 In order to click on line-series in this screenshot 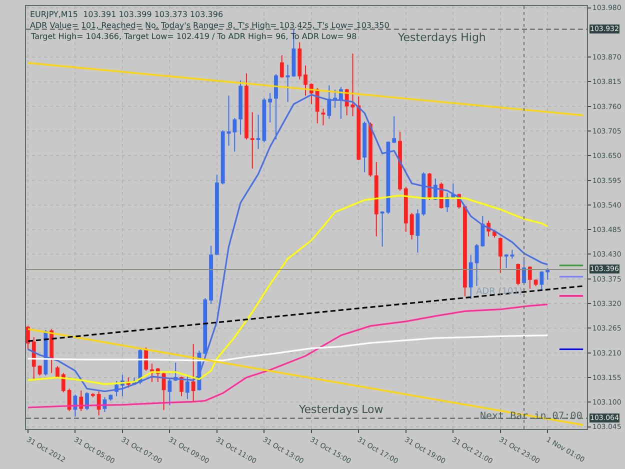, I will do `click(287, 348)`.